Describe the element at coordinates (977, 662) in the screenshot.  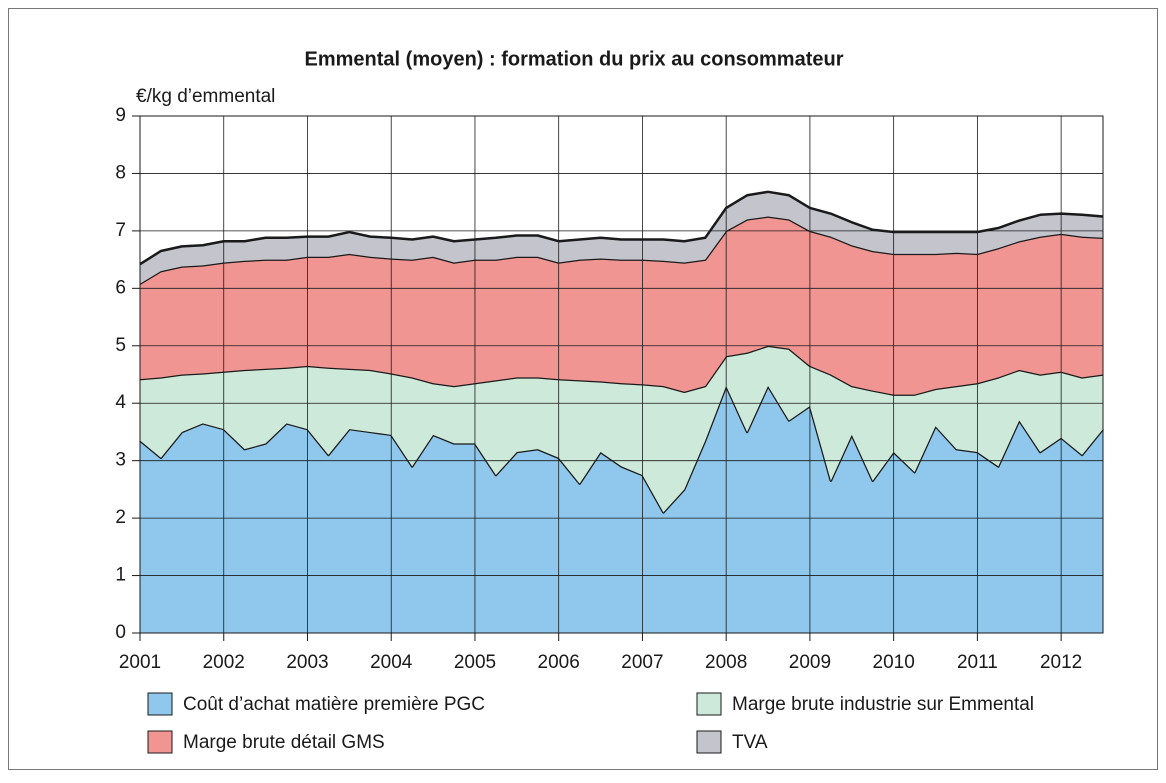
I see `x-tick-label: 2011` at that location.